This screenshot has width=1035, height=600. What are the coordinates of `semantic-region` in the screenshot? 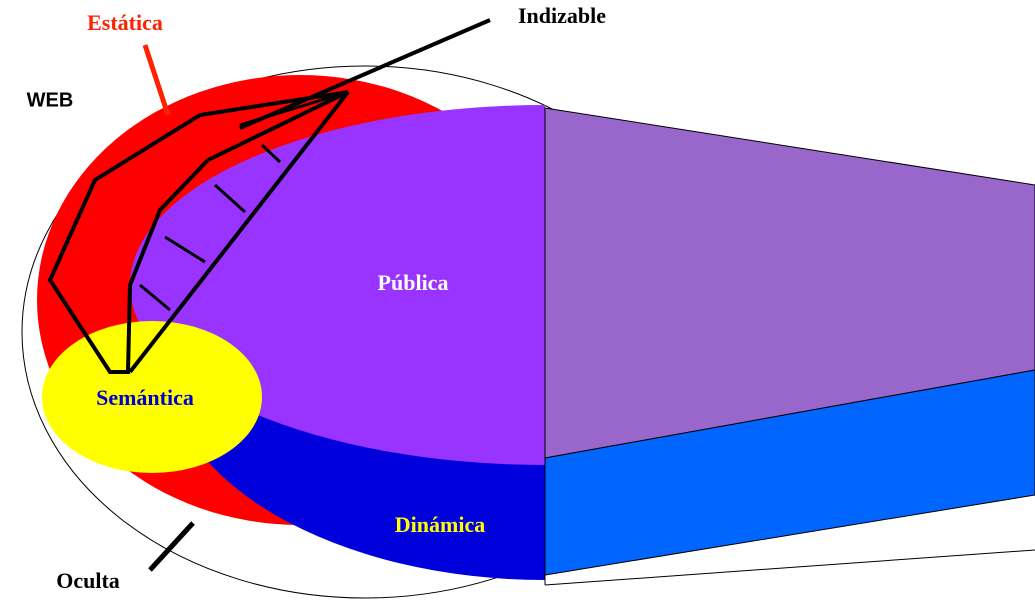 It's located at (152, 397).